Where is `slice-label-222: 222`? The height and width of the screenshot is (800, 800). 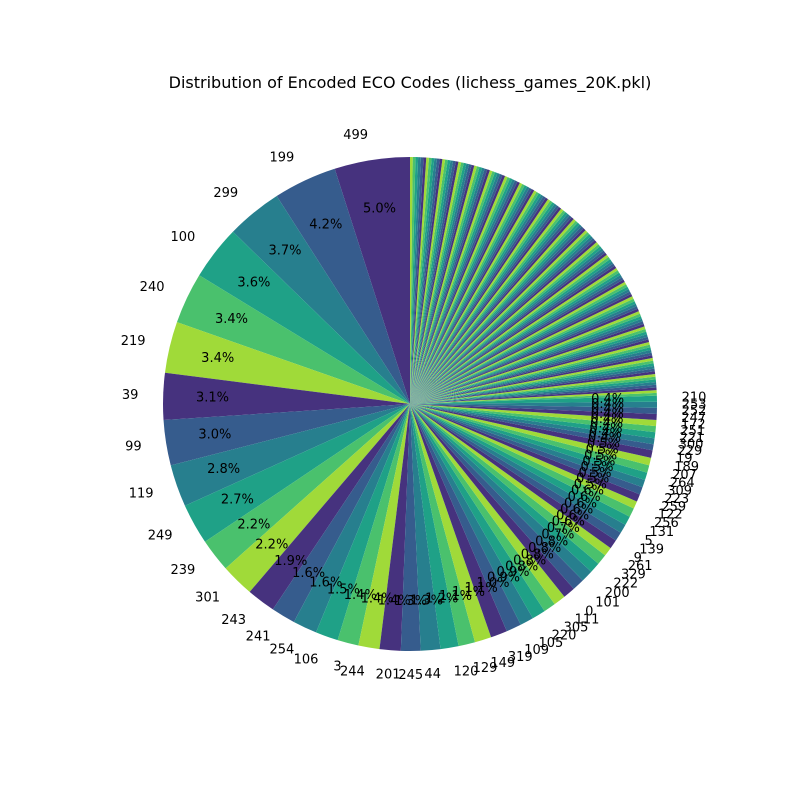
slice-label-222: 222 is located at coordinates (625, 584).